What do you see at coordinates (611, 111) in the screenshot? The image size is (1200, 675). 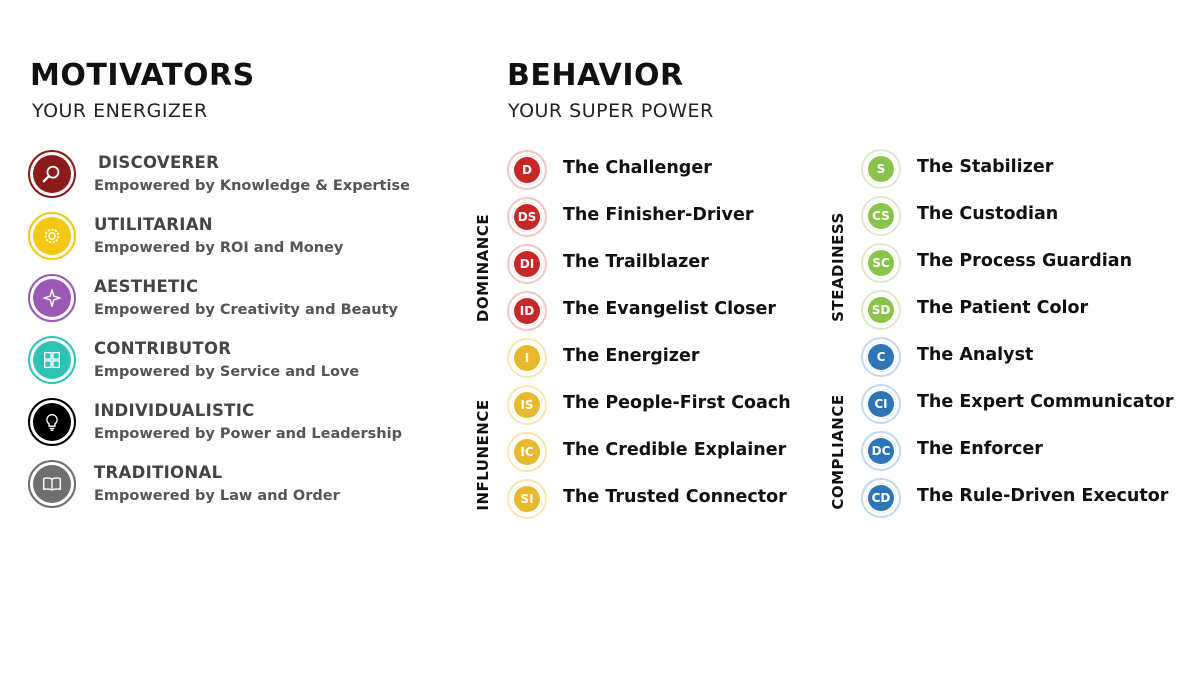 I see `behavior-subtitle: YOUR SUPER POWER` at bounding box center [611, 111].